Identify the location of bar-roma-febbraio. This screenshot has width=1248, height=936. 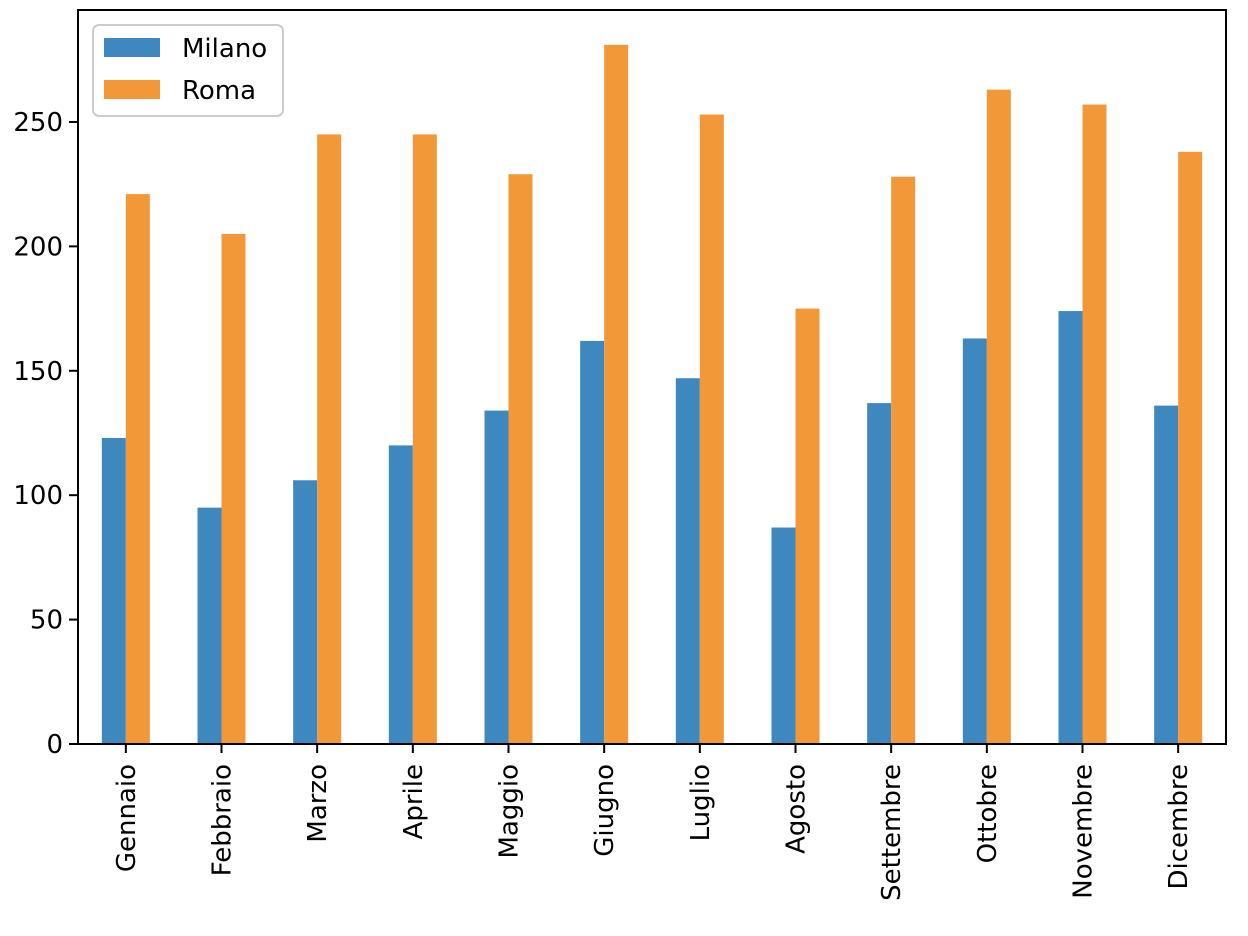
(233, 489).